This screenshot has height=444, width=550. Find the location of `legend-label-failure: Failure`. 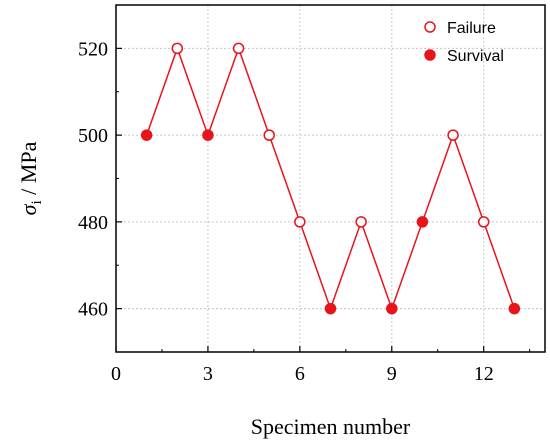

legend-label-failure: Failure is located at coordinates (471, 28).